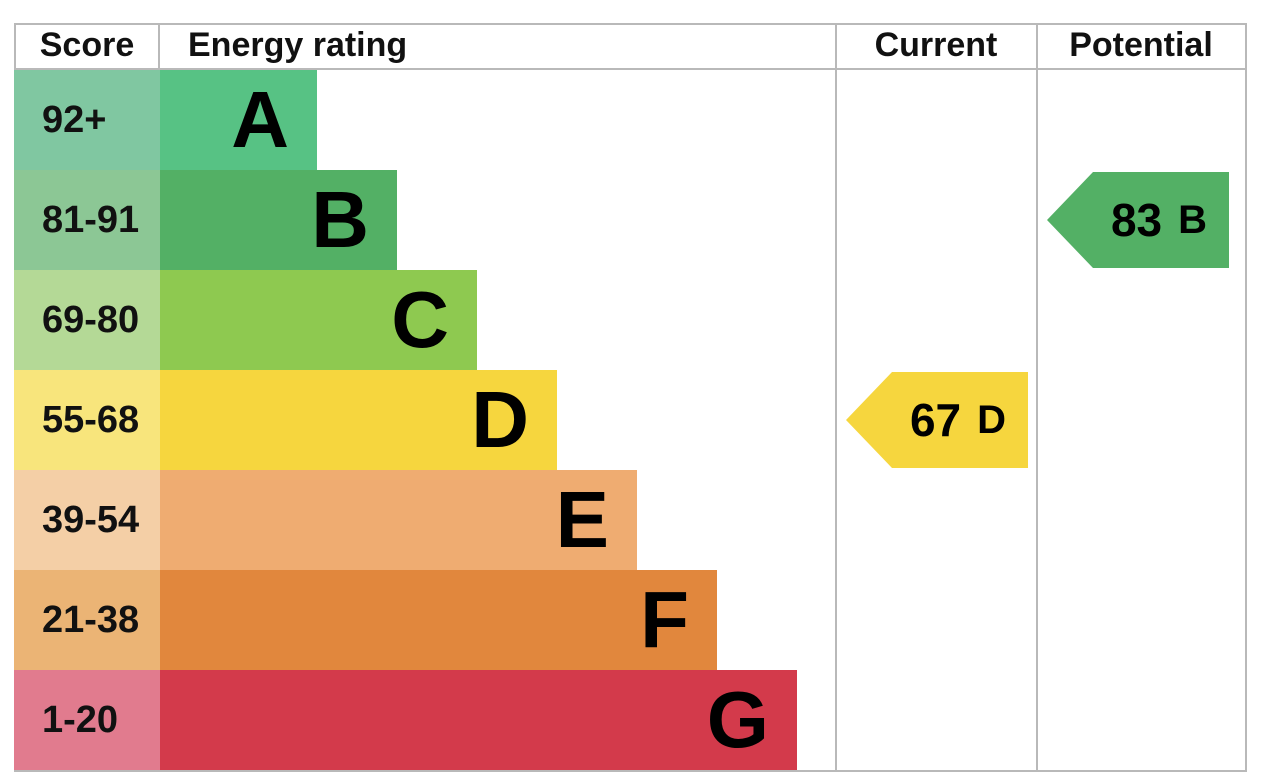  I want to click on band-score-c: 69-80, so click(87, 320).